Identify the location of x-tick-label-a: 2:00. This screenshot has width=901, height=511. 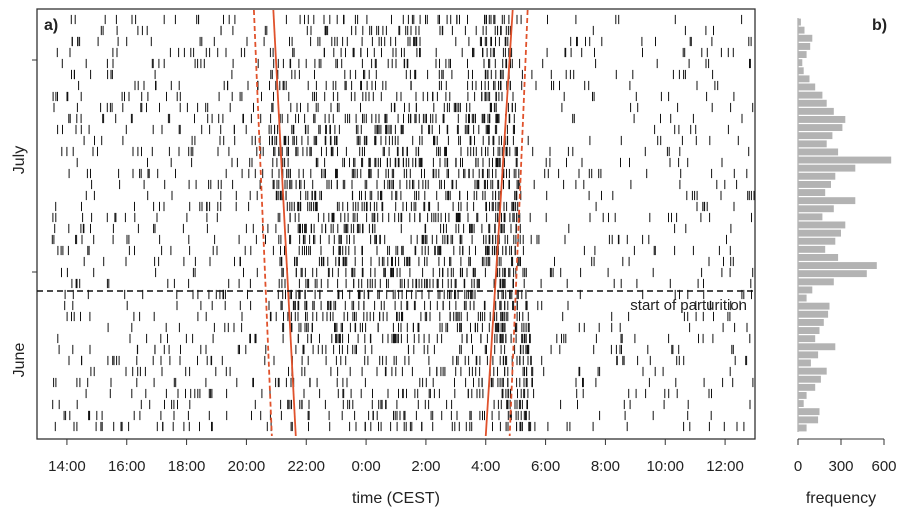
(425, 466).